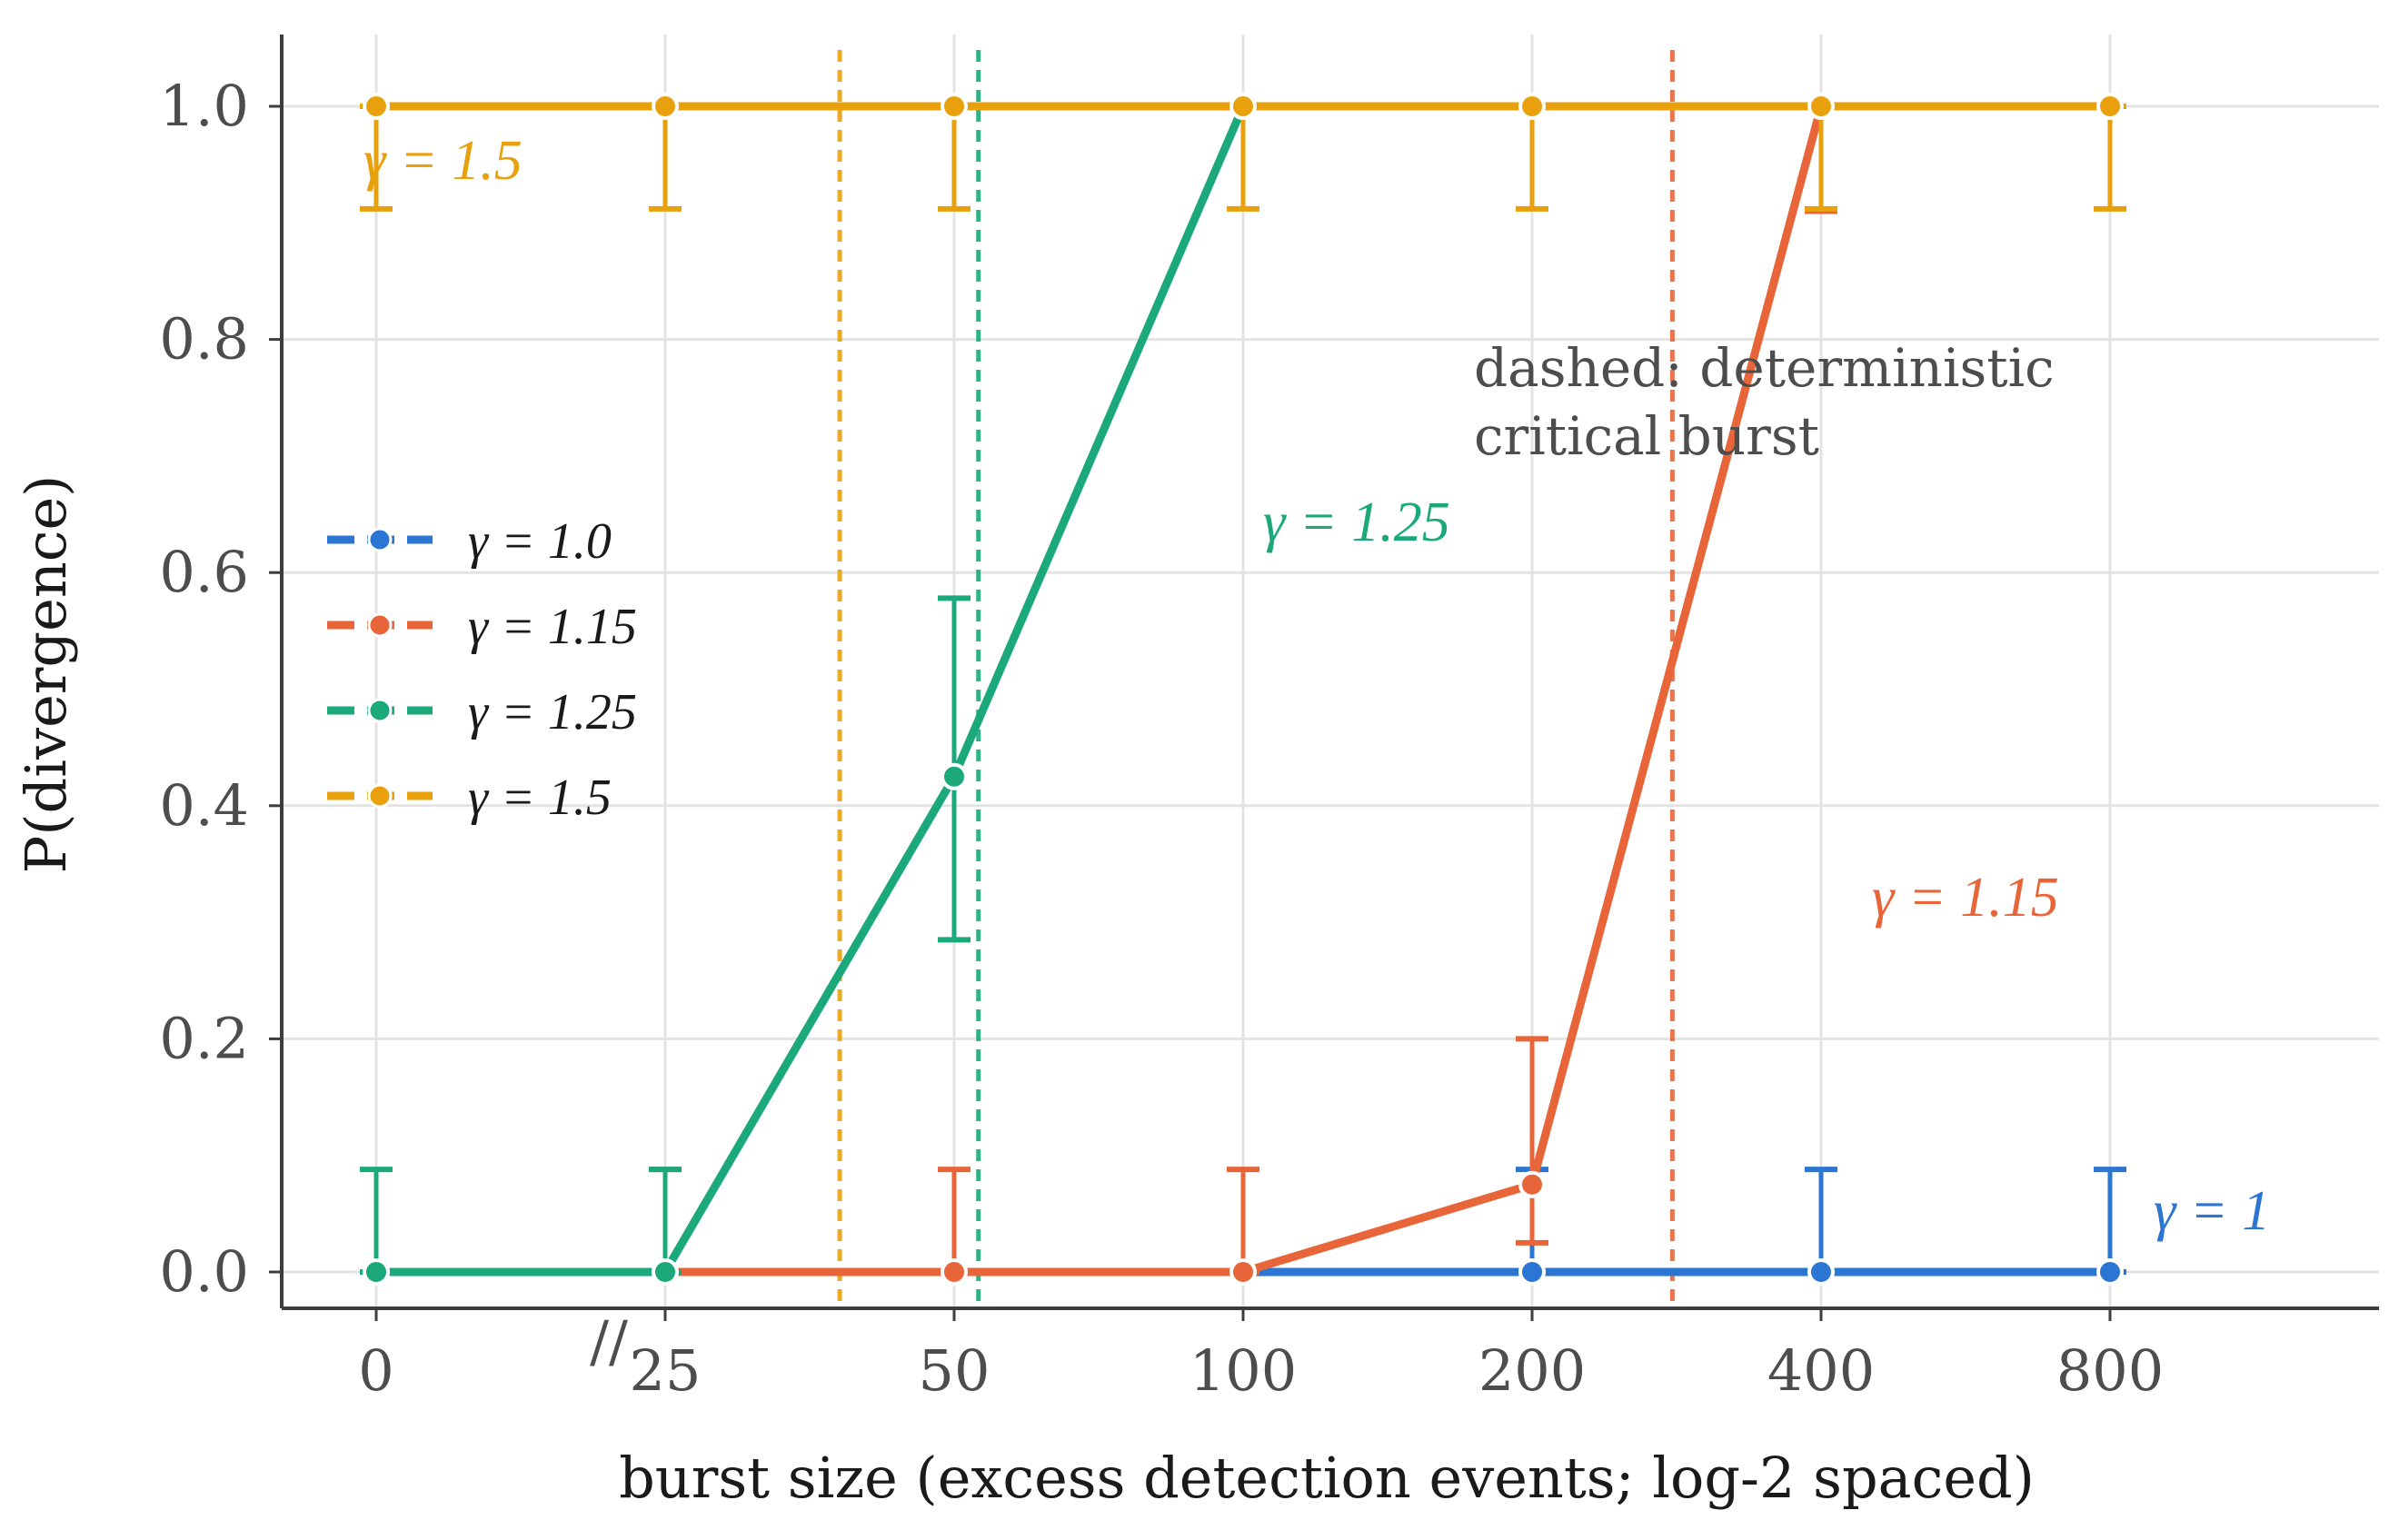  Describe the element at coordinates (482, 669) in the screenshot. I see `legend: γ = 1.0 γ = 1.15 γ = 1.25 γ = 1.5` at that location.